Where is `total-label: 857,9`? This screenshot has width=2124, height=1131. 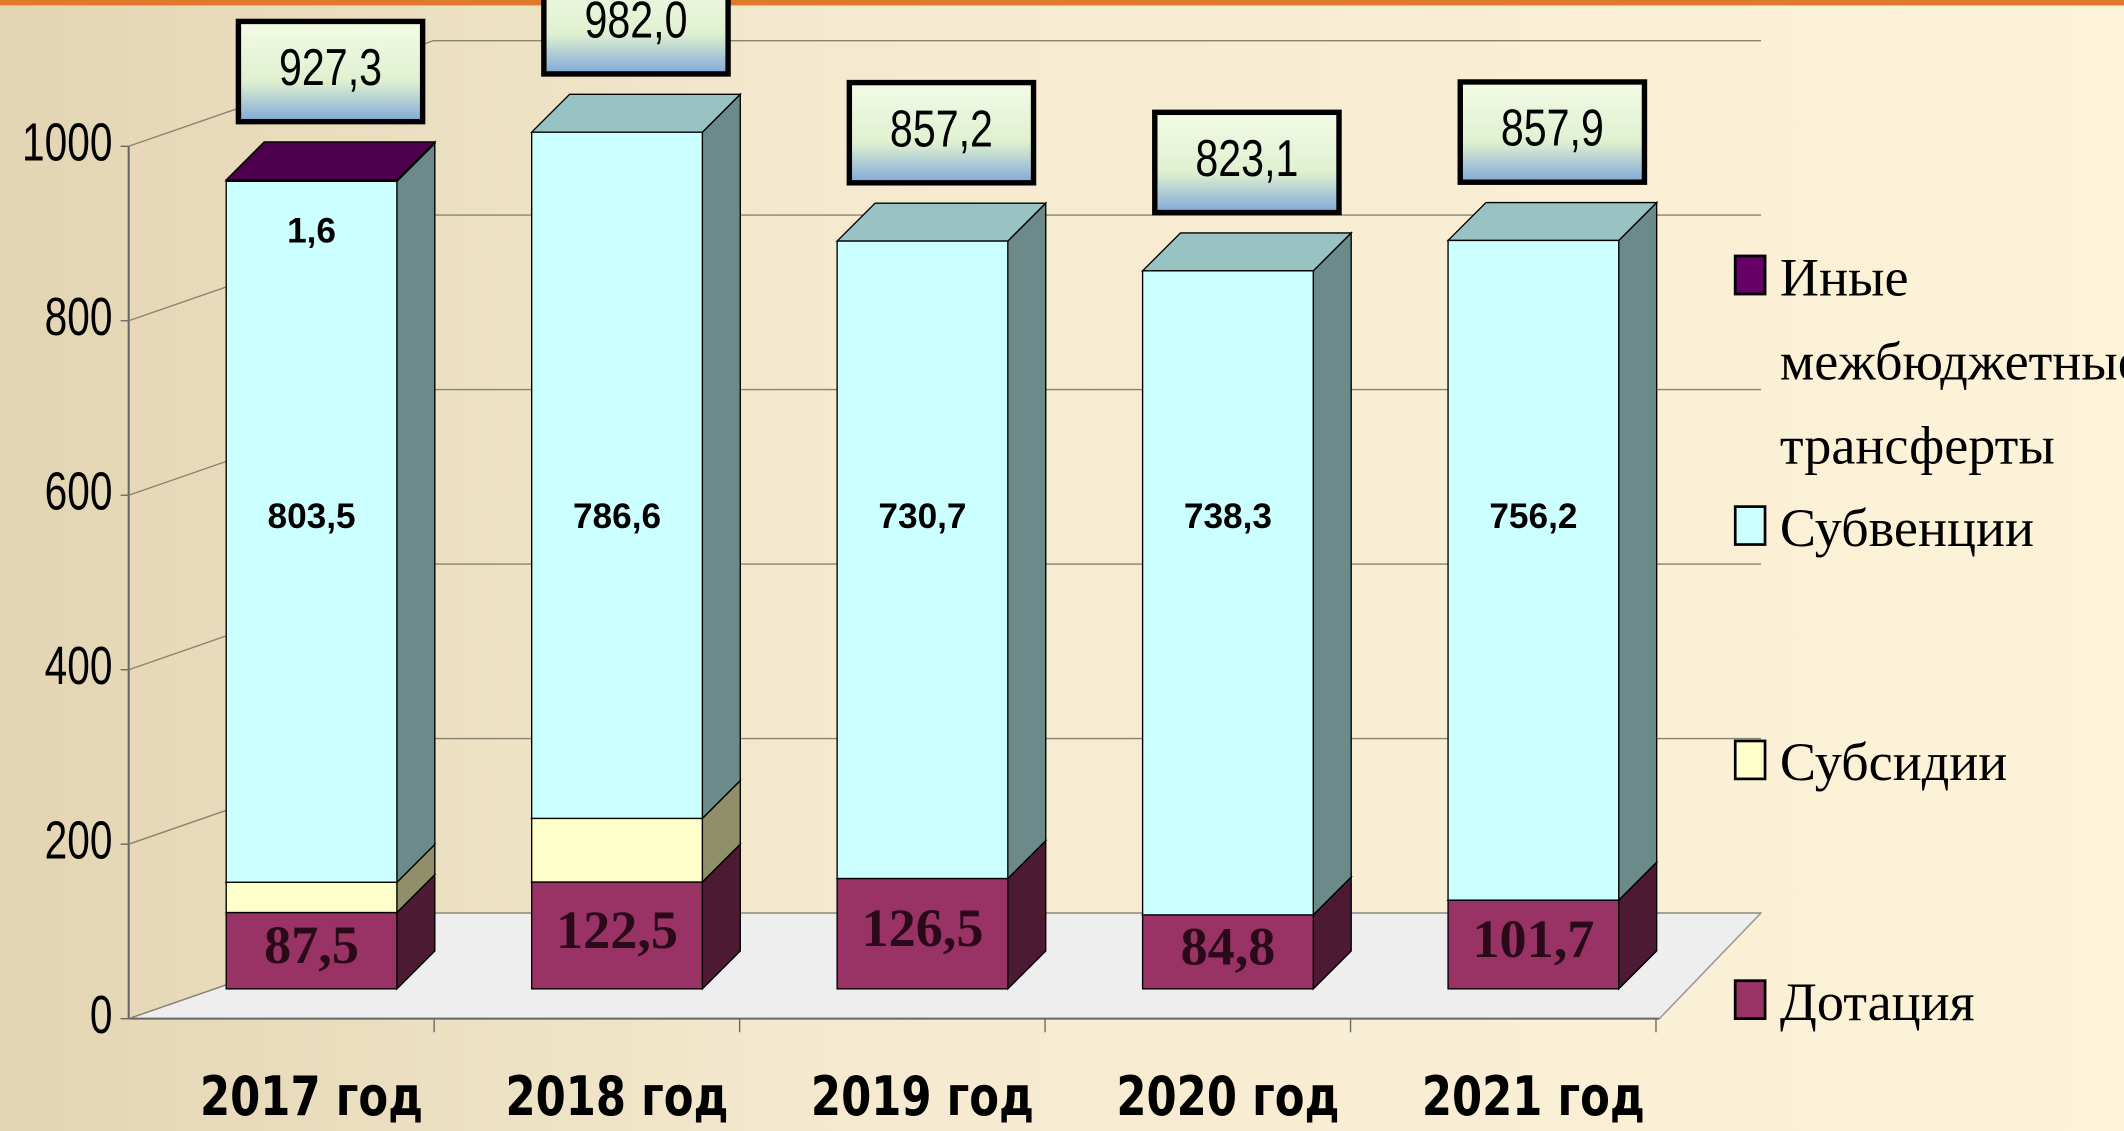 total-label: 857,9 is located at coordinates (1552, 127).